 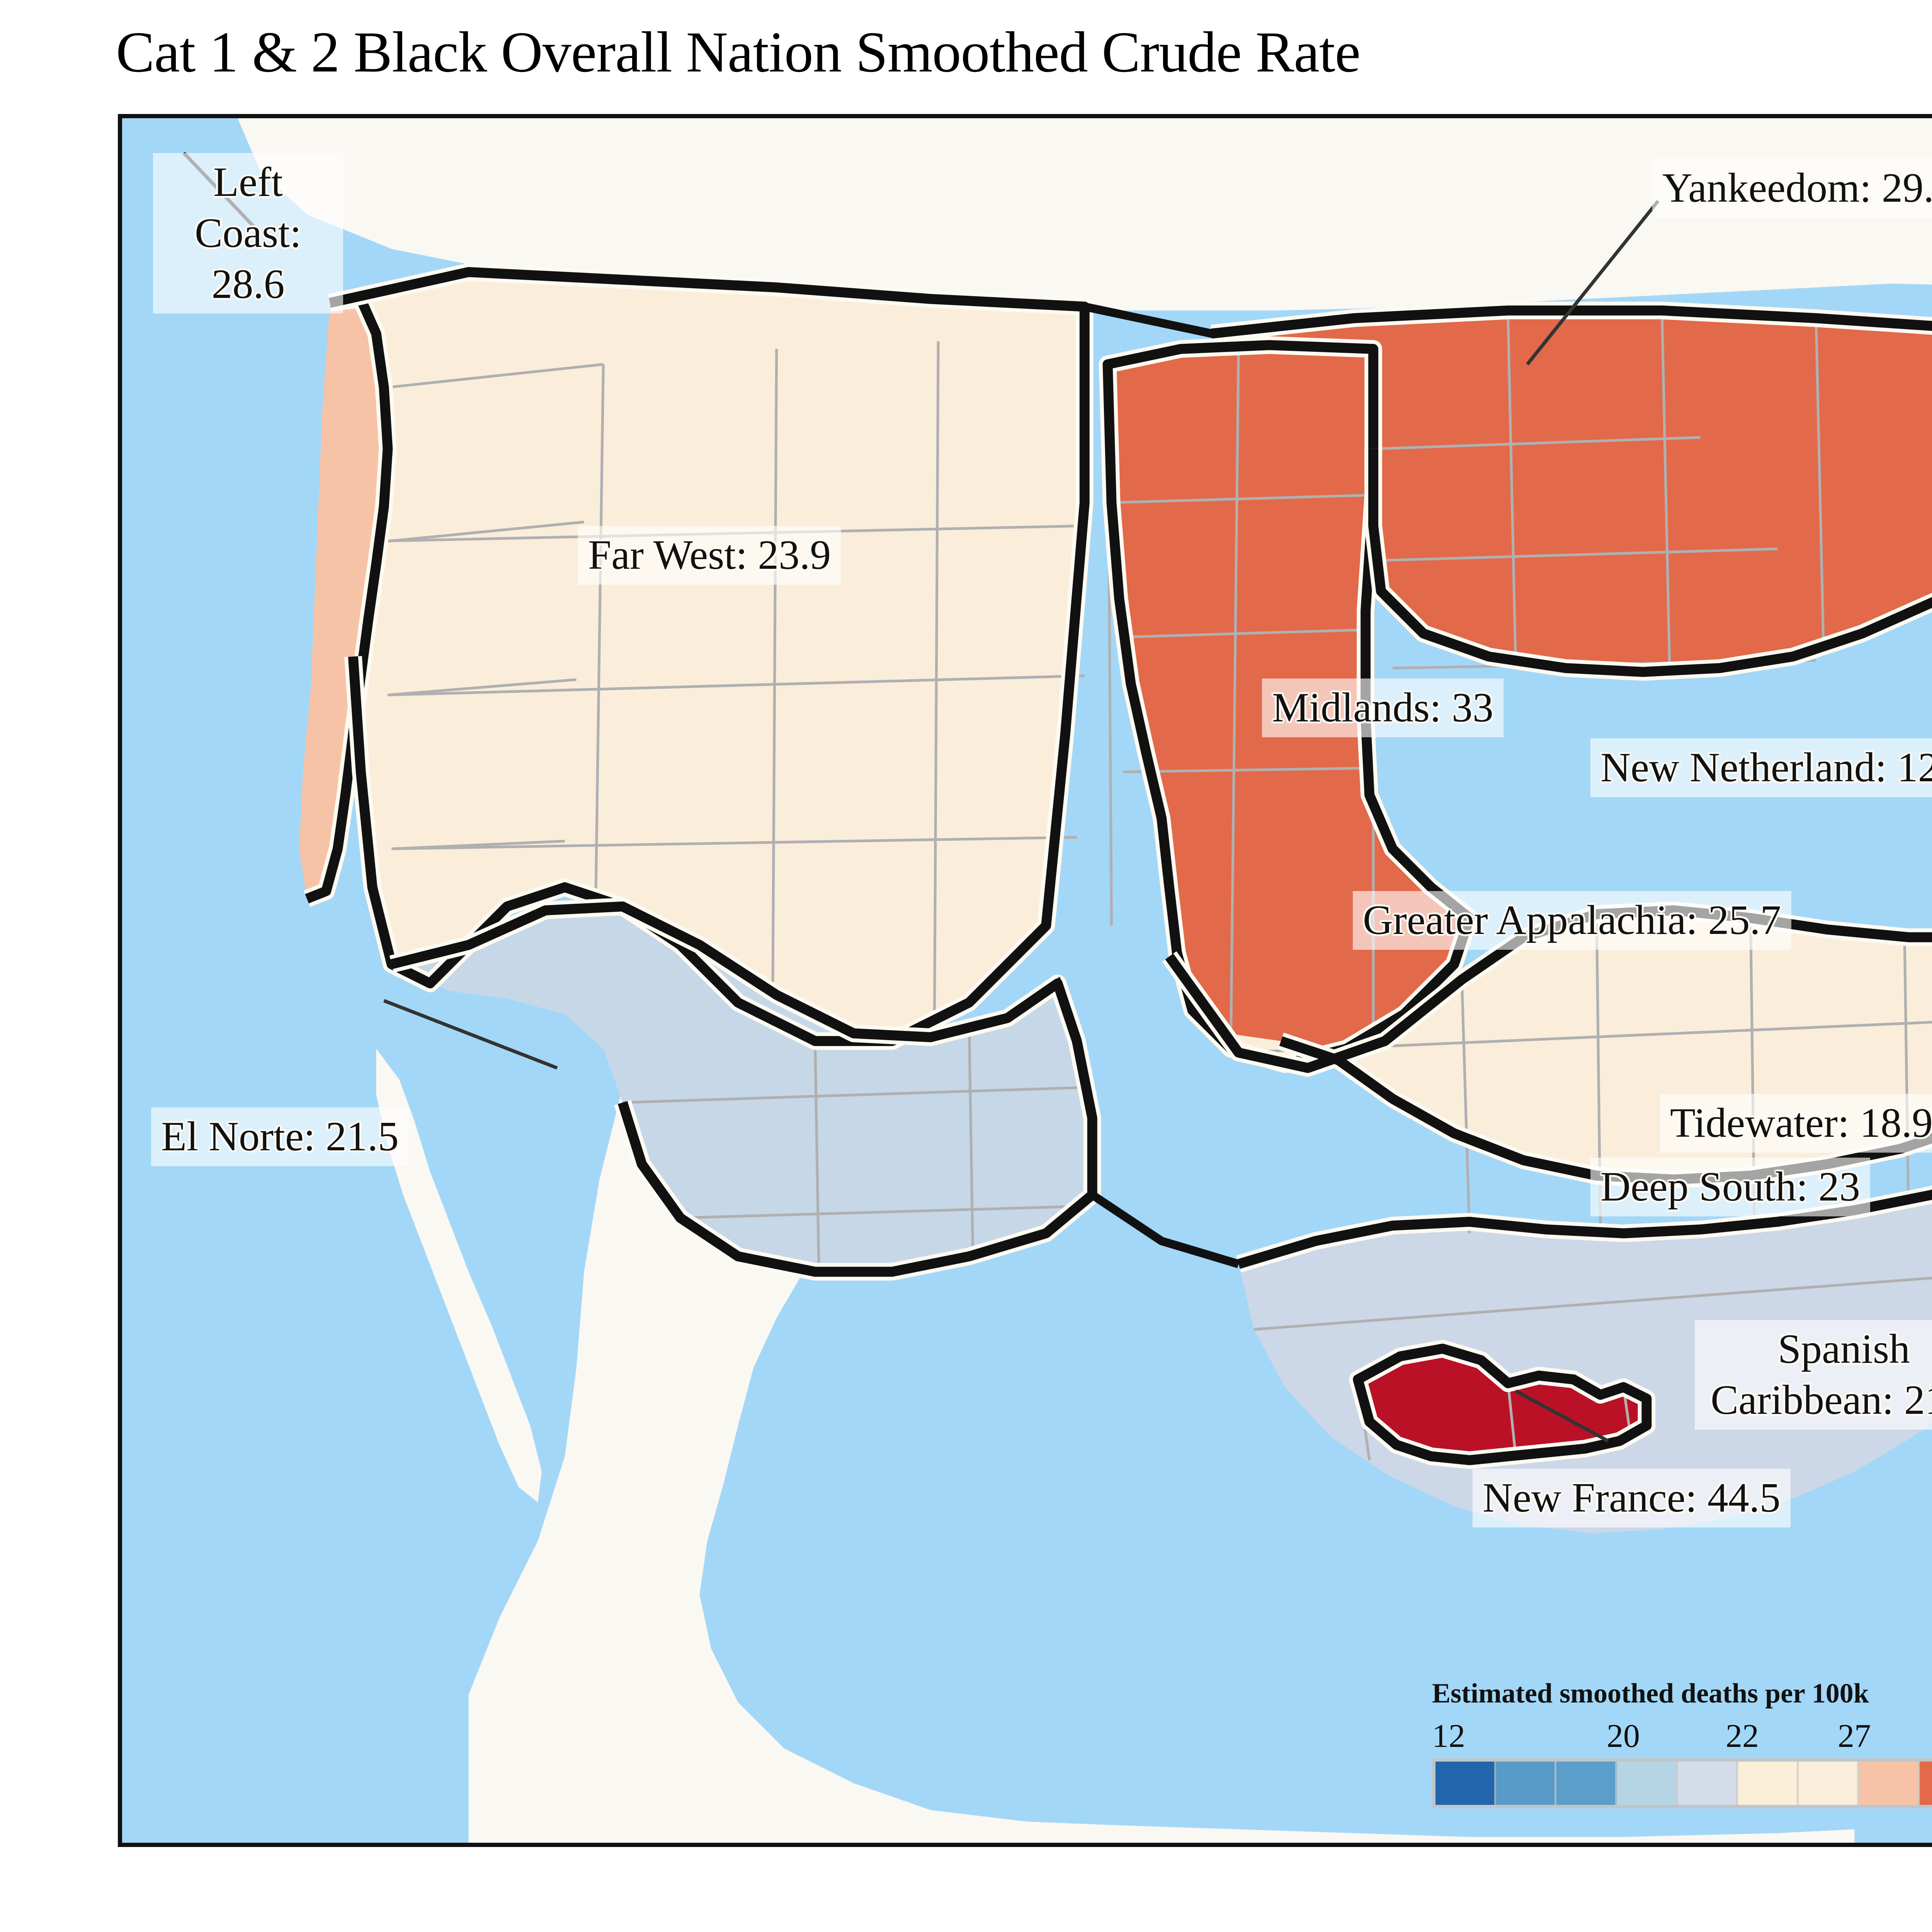 I want to click on region-label-midlands: Midlands: 33, so click(x=1383, y=708).